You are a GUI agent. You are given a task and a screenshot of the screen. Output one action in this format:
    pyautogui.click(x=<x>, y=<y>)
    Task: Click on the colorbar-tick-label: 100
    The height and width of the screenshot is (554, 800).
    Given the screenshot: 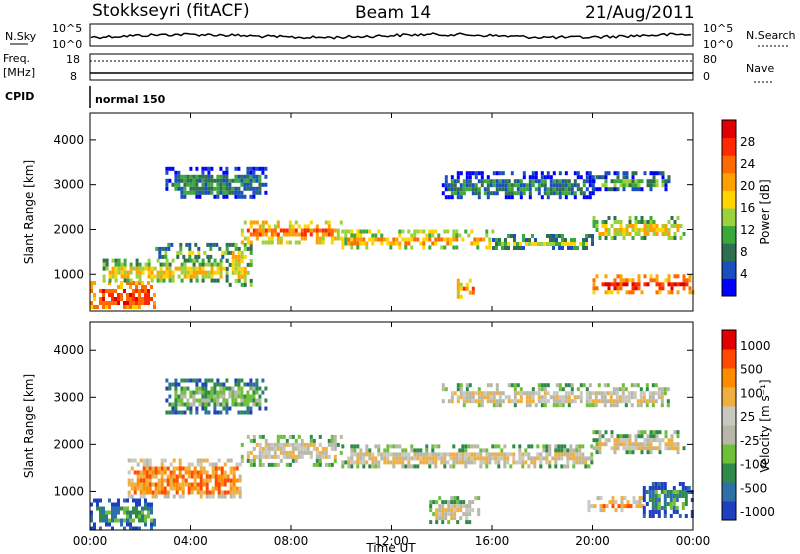 What is the action you would take?
    pyautogui.click(x=751, y=393)
    